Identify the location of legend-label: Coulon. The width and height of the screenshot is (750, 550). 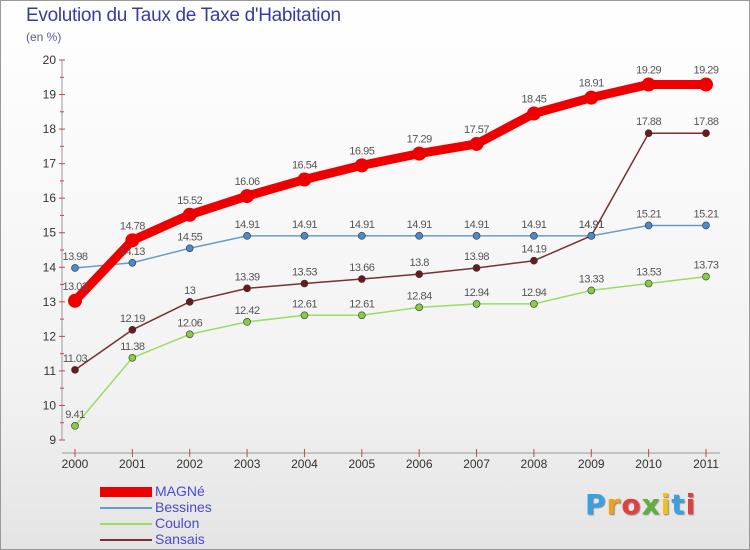
(177, 523).